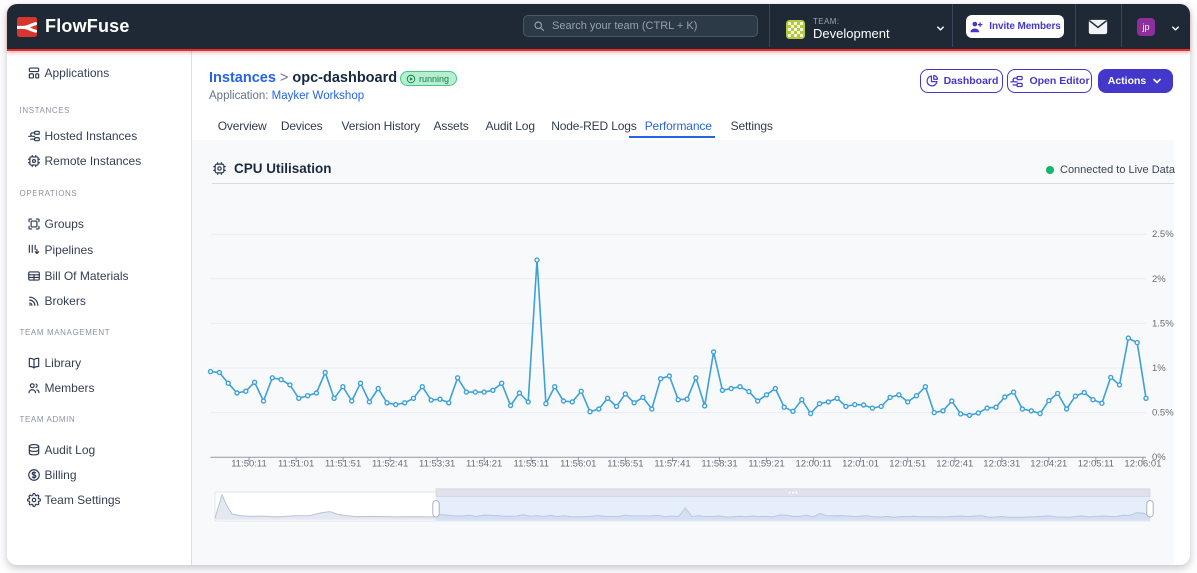 This screenshot has width=1197, height=573. What do you see at coordinates (532, 464) in the screenshot?
I see `svg-text: 11:55:11` at bounding box center [532, 464].